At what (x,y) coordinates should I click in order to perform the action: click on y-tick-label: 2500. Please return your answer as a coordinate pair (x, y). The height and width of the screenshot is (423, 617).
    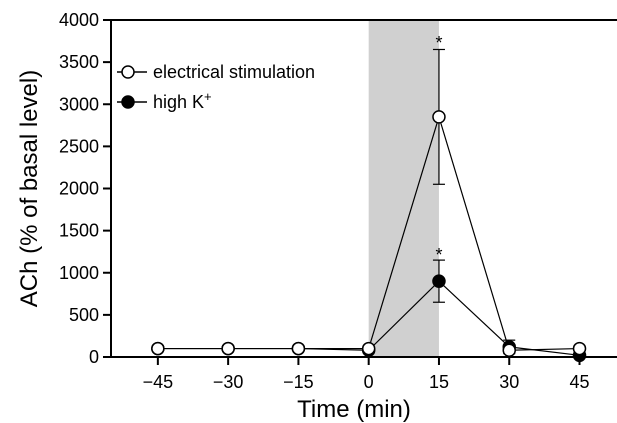
    Looking at the image, I should click on (79, 146).